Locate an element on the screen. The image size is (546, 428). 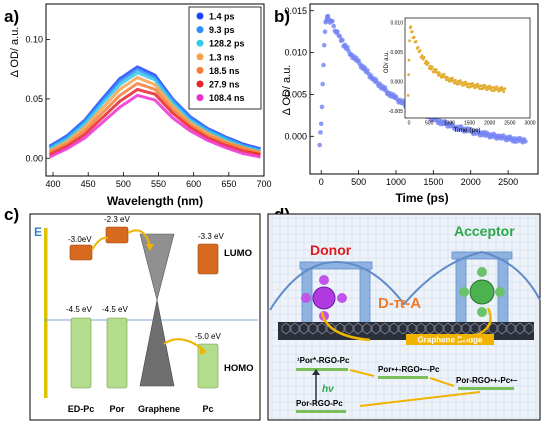
panel-a-series is located at coordinates (154, 112).